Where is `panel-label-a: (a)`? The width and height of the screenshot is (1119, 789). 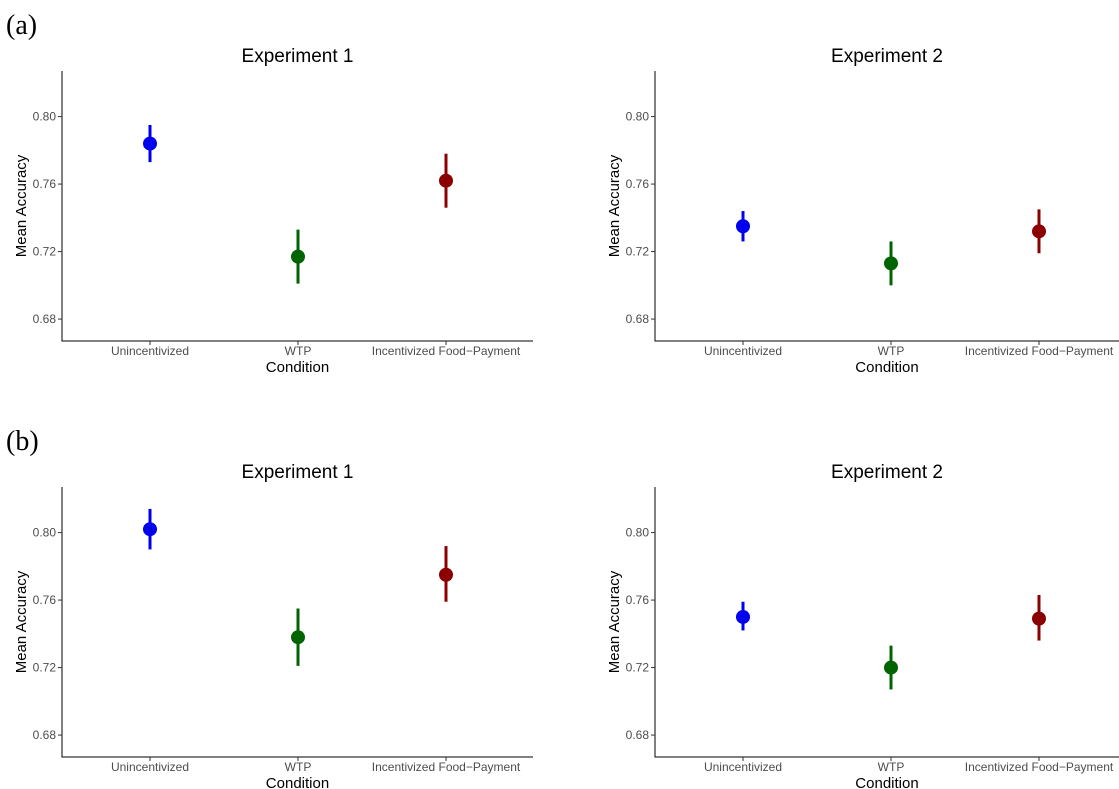 panel-label-a: (a) is located at coordinates (21, 25).